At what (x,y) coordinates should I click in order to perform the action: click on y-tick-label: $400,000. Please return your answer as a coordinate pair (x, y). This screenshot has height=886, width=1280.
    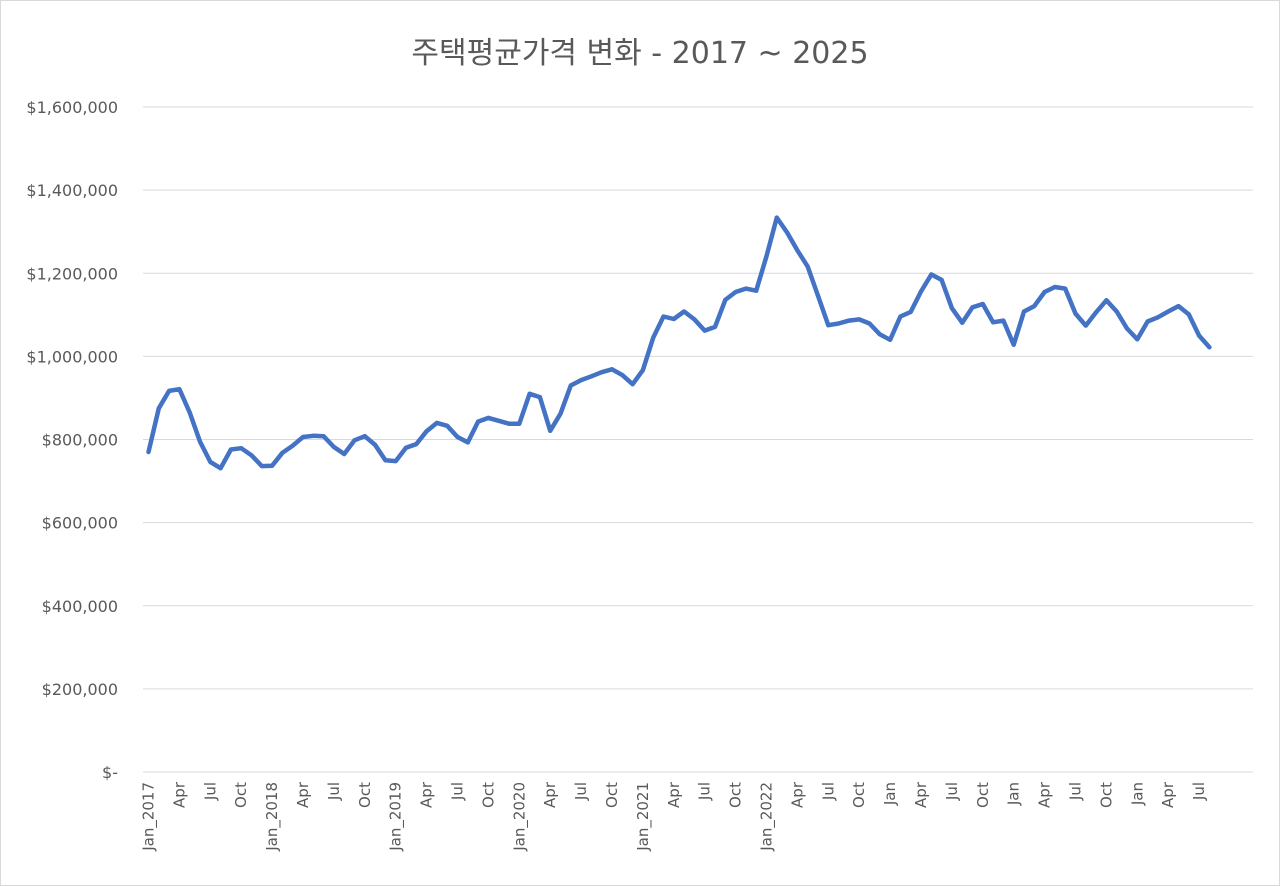
    Looking at the image, I should click on (80, 606).